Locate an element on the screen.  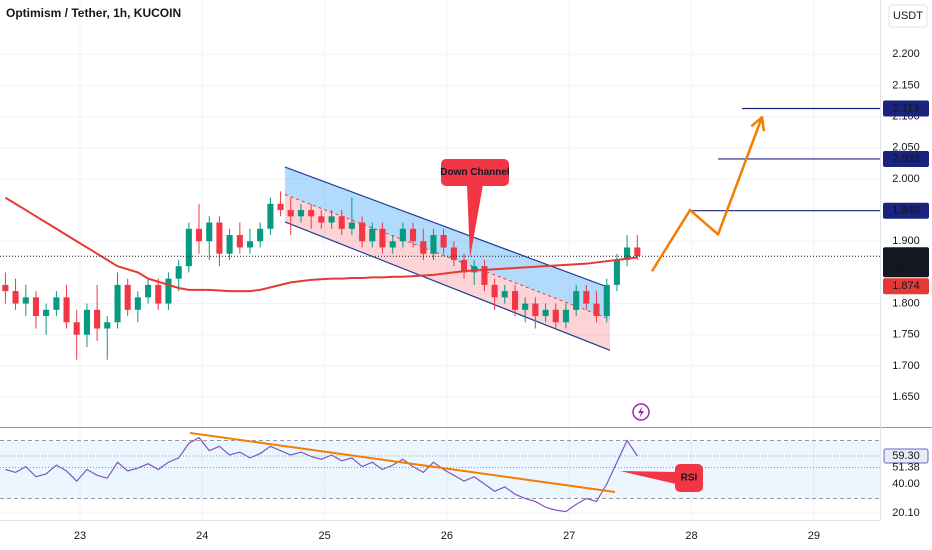
y2-tick-label: 40.00 is located at coordinates (906, 484).